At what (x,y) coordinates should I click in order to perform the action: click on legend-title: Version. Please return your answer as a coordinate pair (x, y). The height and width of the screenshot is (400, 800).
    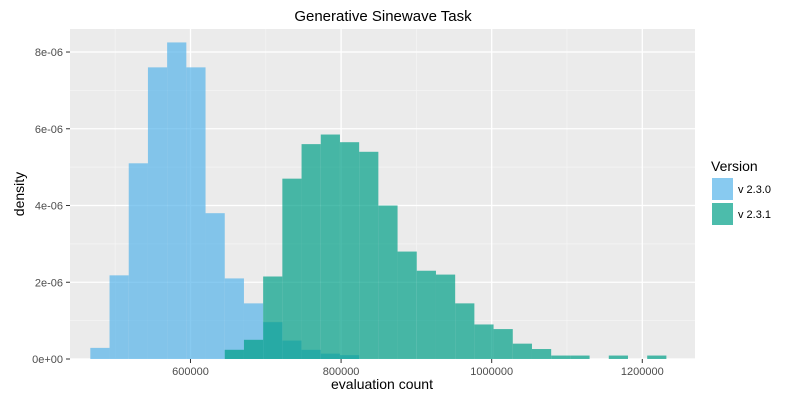
    Looking at the image, I should click on (734, 166).